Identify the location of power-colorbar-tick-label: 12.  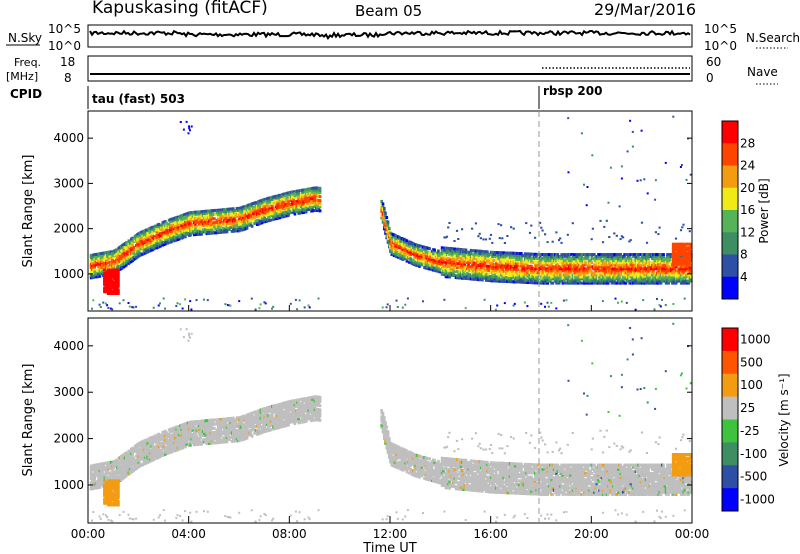
(747, 232).